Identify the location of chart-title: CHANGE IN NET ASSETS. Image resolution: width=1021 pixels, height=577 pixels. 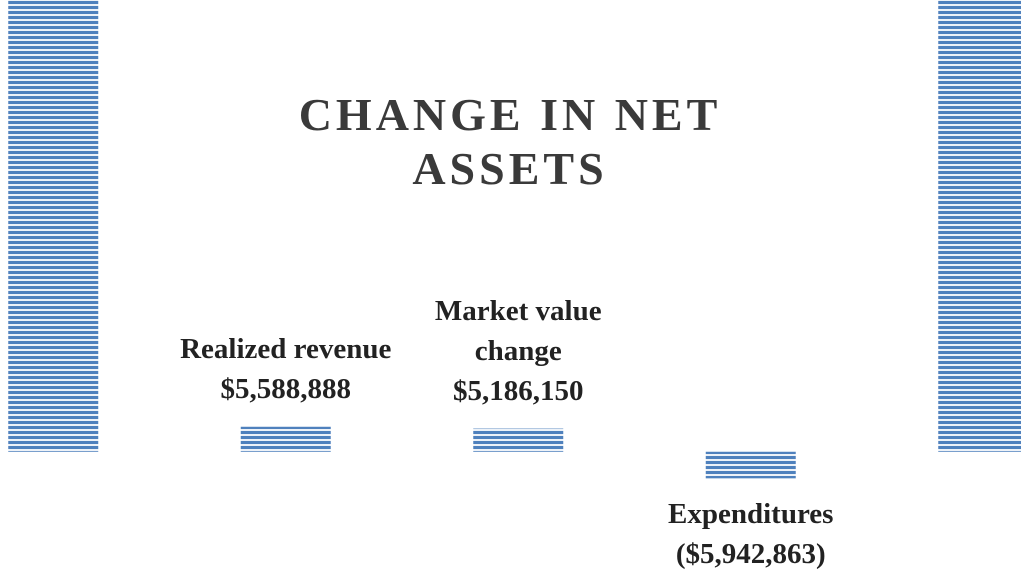
(510, 141).